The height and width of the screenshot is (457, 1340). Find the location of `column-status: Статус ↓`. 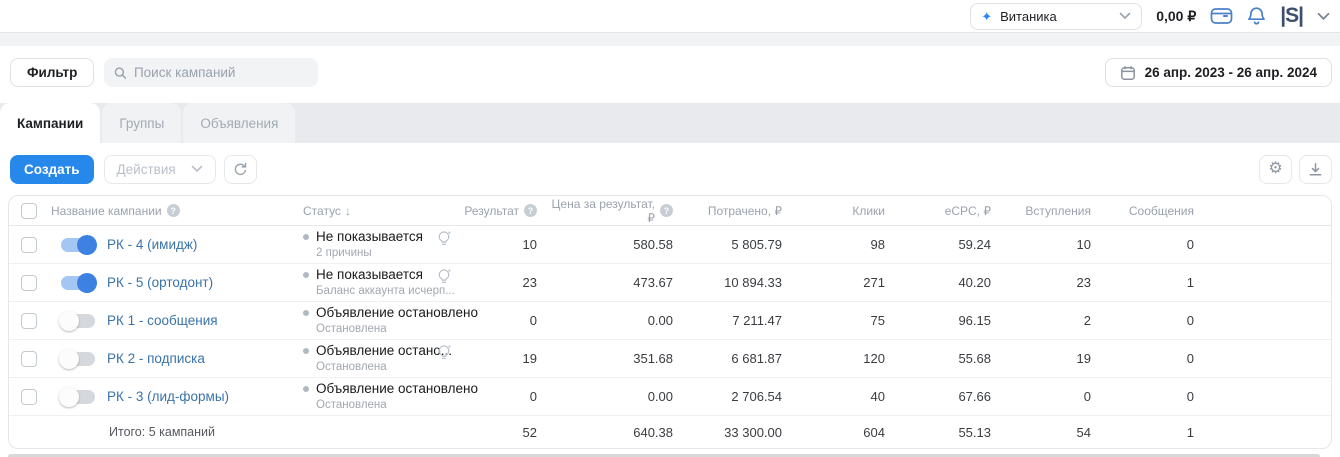

column-status: Статус ↓ is located at coordinates (327, 210).